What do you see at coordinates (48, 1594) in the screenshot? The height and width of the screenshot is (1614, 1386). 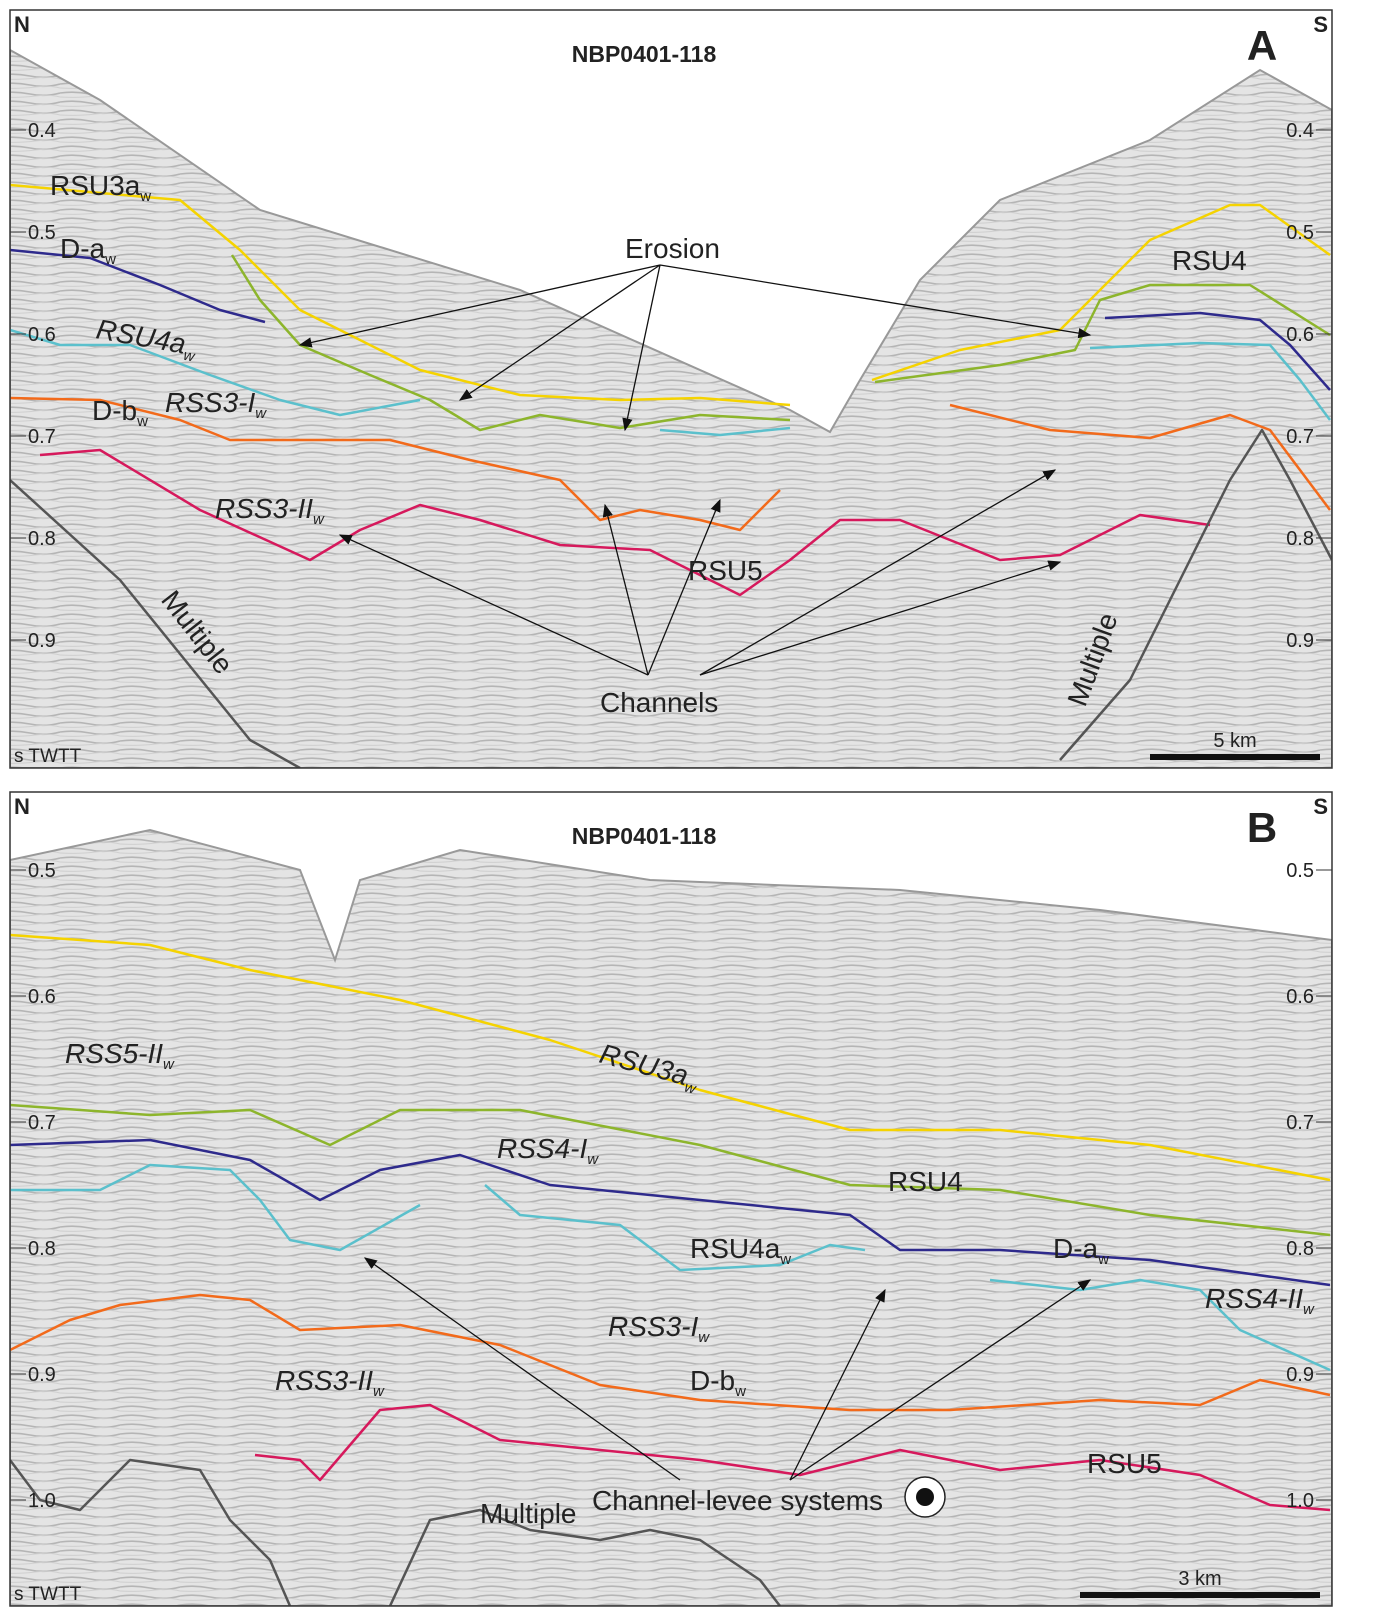 I see `axis-label: s TWTT` at bounding box center [48, 1594].